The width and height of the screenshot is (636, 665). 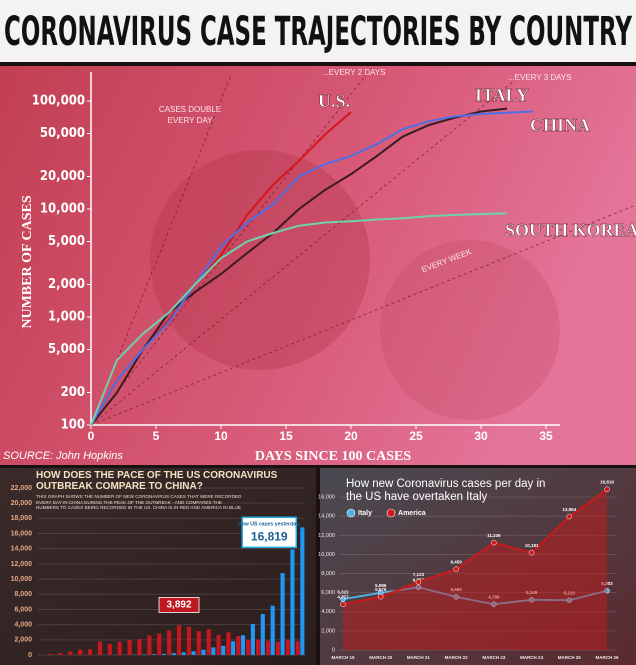 What do you see at coordinates (419, 657) in the screenshot?
I see `x-tick-label: MARCH 21` at bounding box center [419, 657].